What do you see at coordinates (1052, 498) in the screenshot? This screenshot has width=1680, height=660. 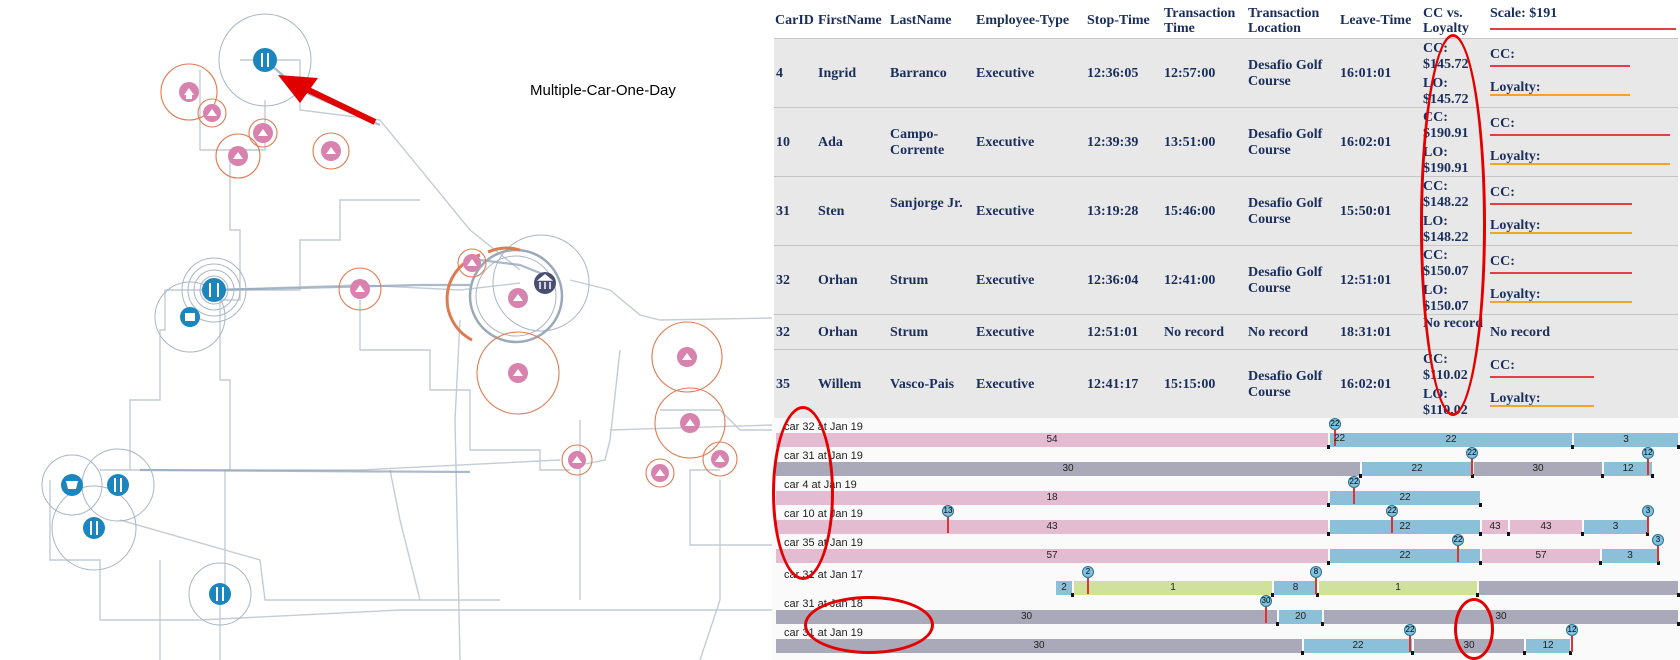 I see `timeline-segment: 18` at bounding box center [1052, 498].